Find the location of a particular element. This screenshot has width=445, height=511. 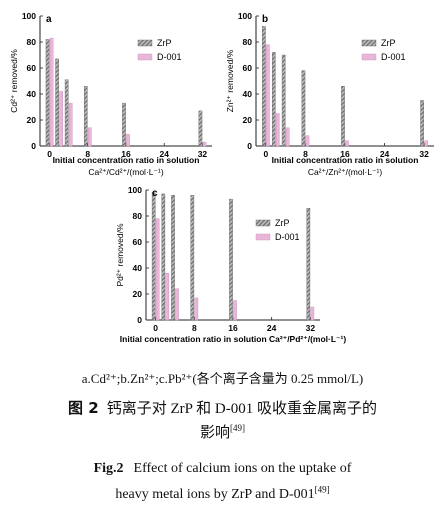

caption-cn-reference: [49] is located at coordinates (237, 428).